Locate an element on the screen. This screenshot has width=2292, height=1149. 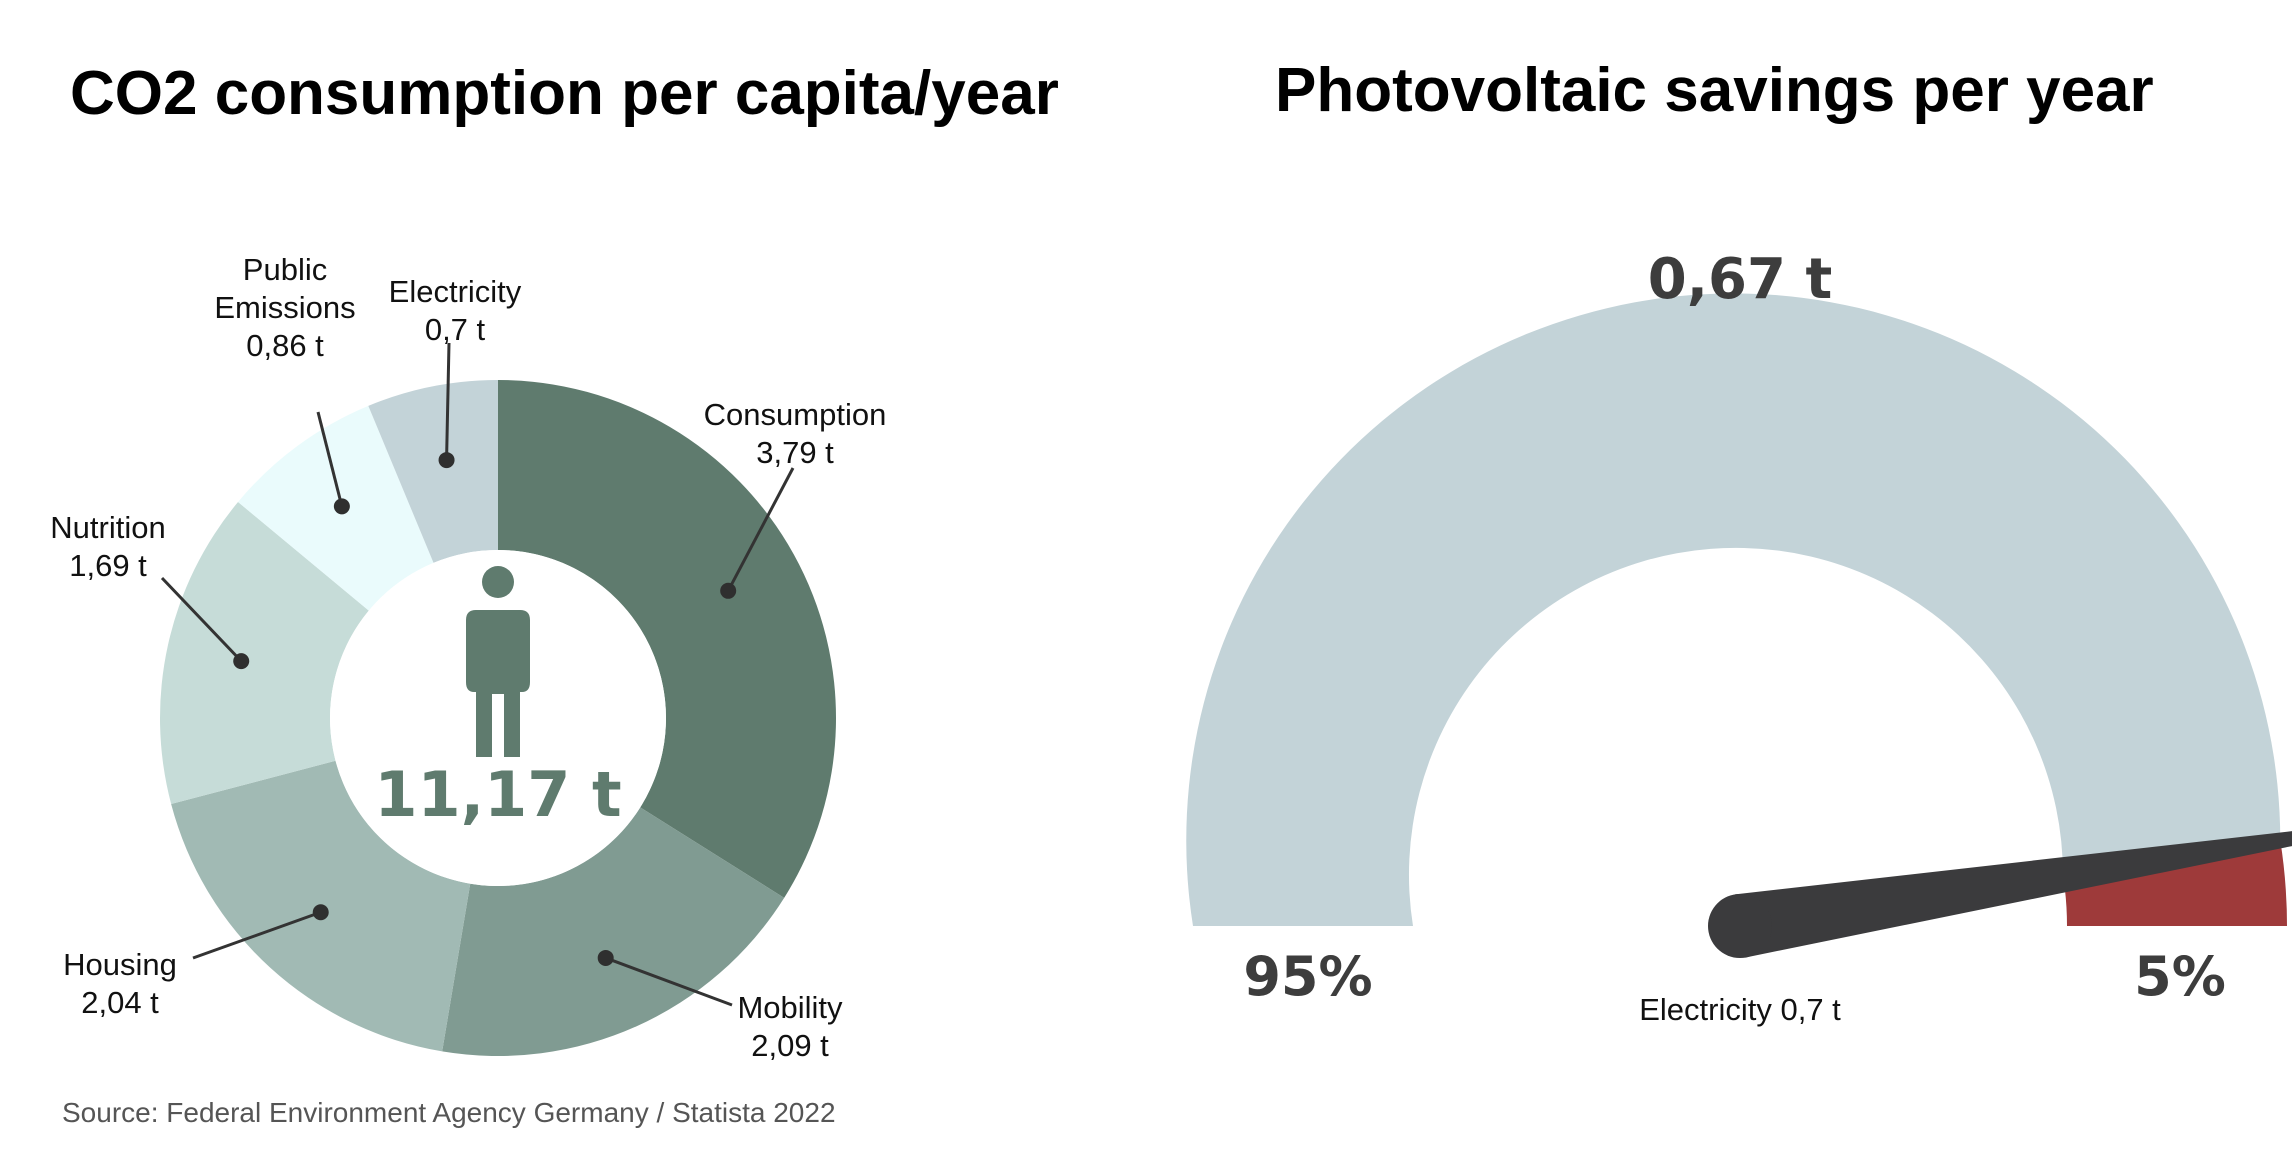
donut-slice-electricity is located at coordinates (433, 471).